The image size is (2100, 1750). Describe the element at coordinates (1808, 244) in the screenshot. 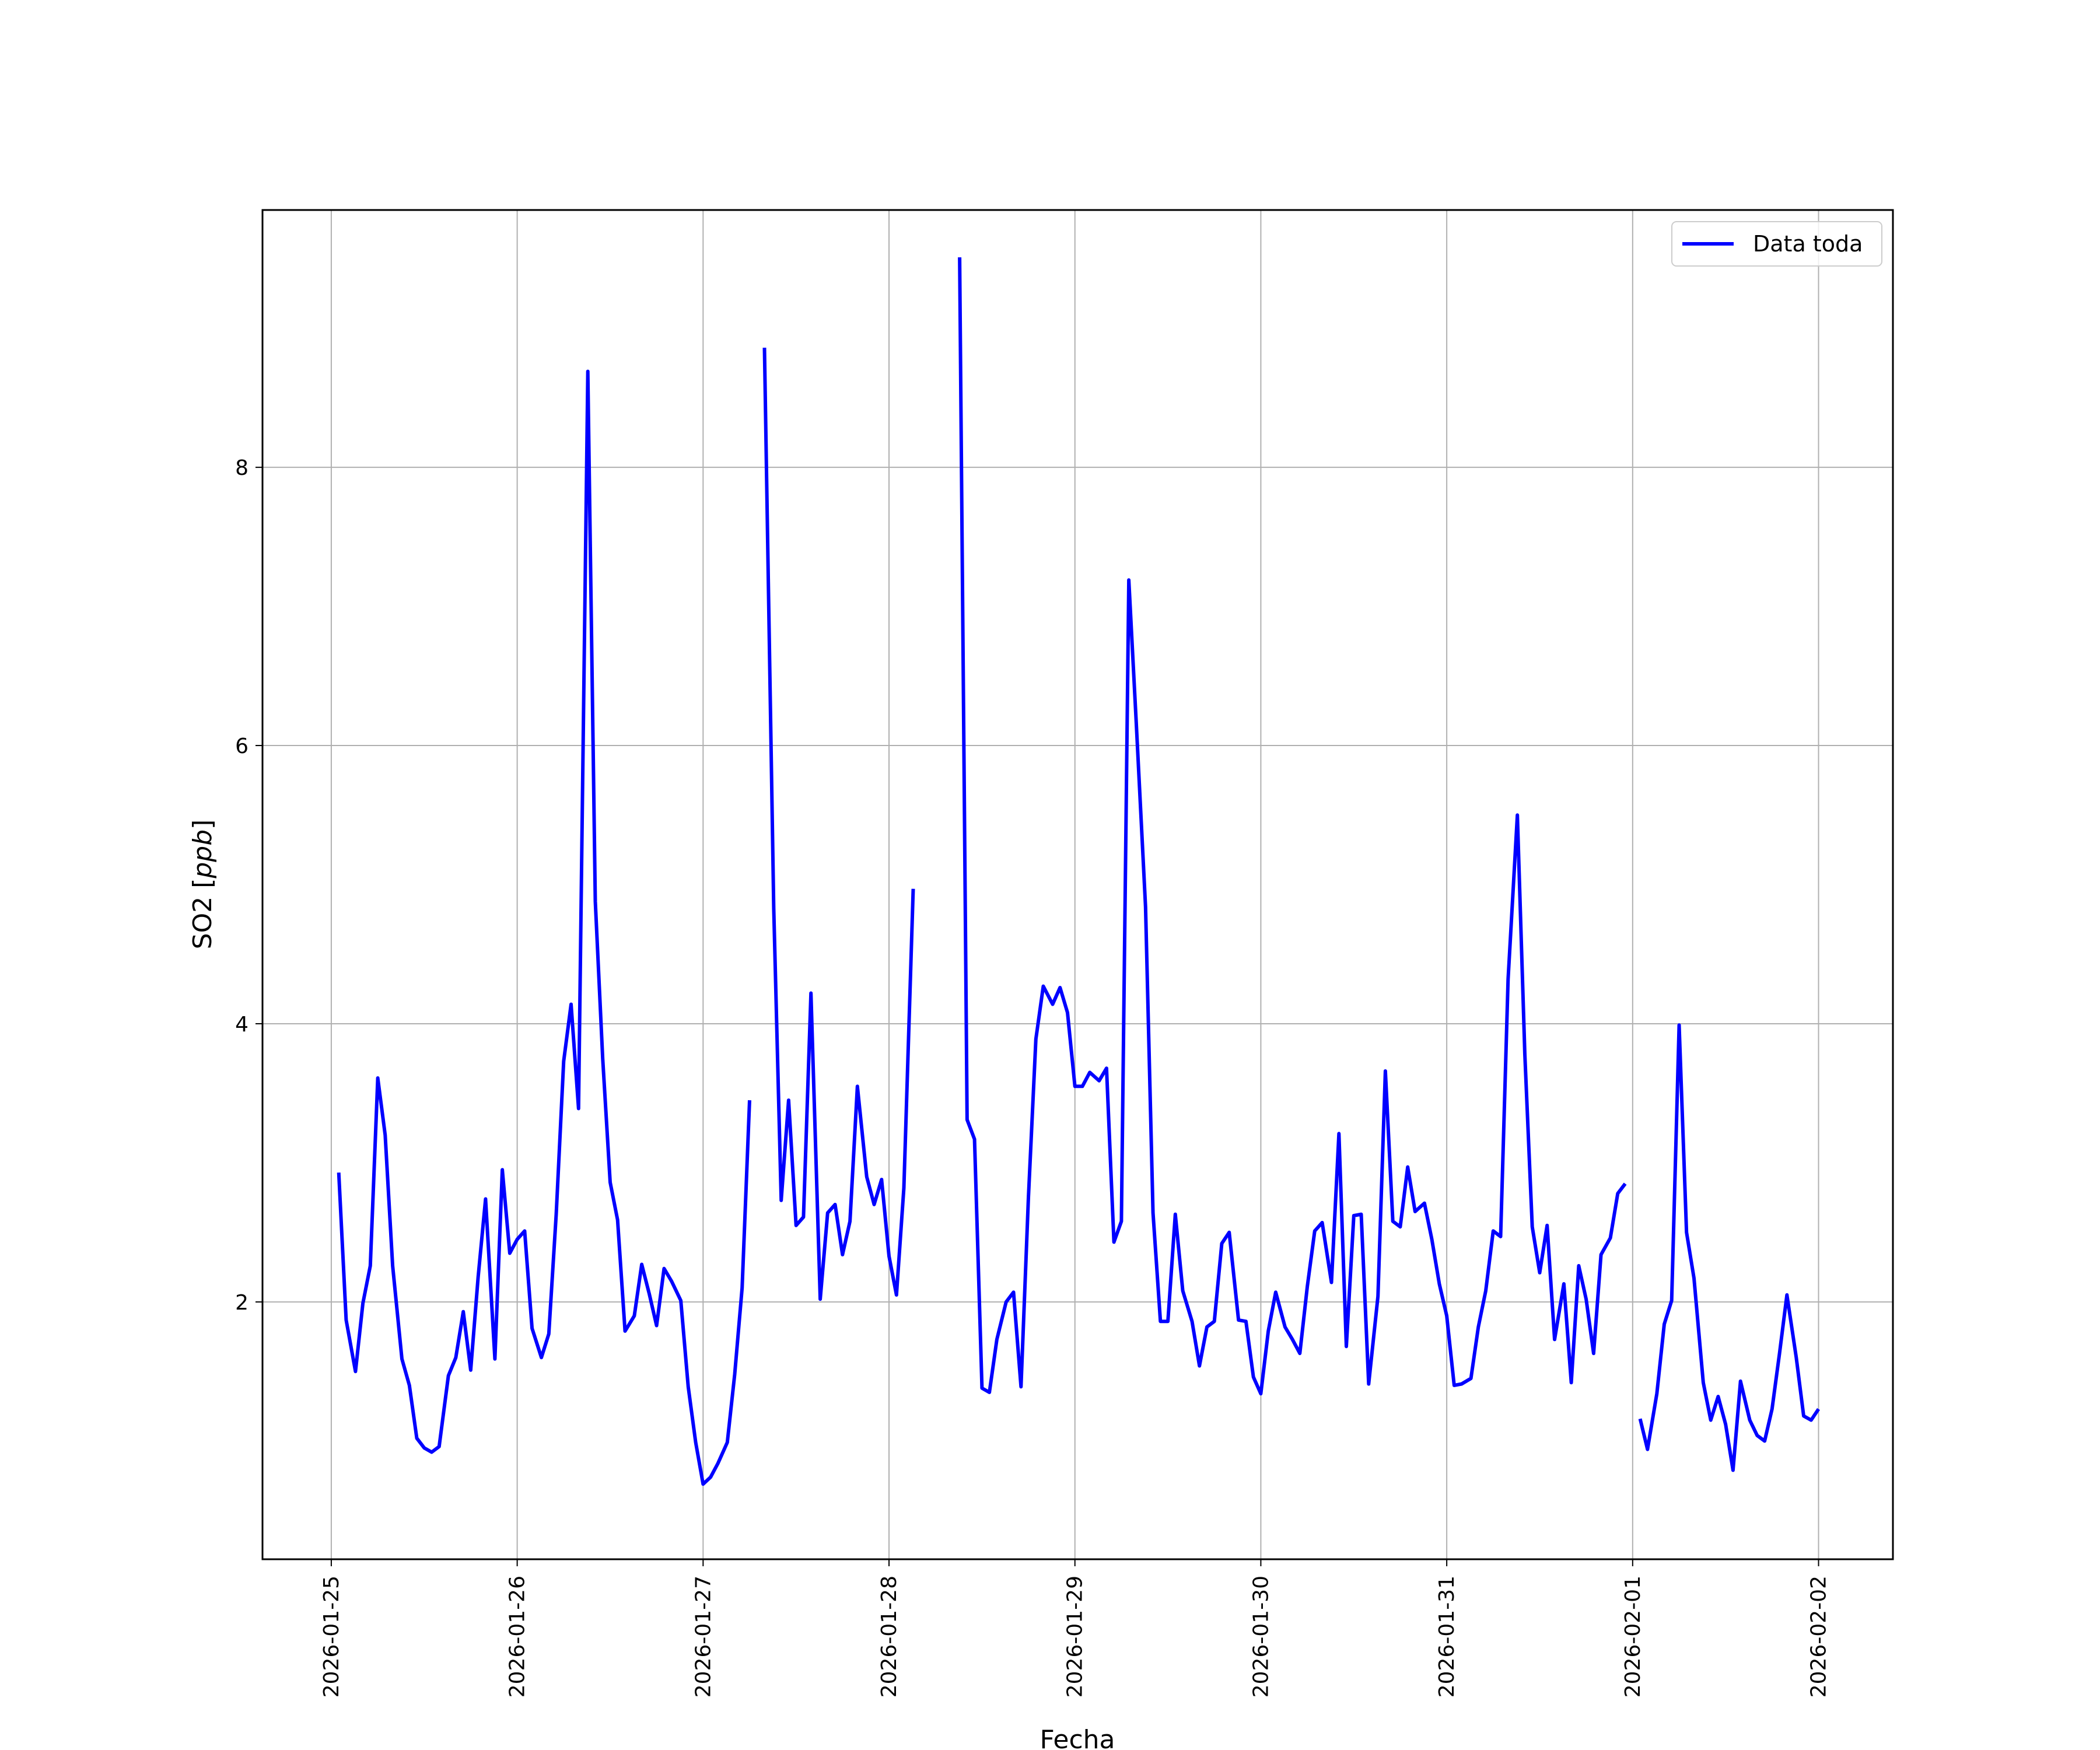

I see `legend-label-data-toda: Data toda` at that location.